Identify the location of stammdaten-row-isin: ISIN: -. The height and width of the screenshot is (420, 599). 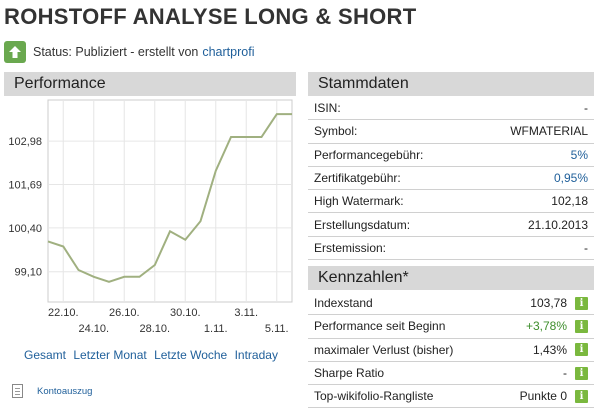
(451, 109).